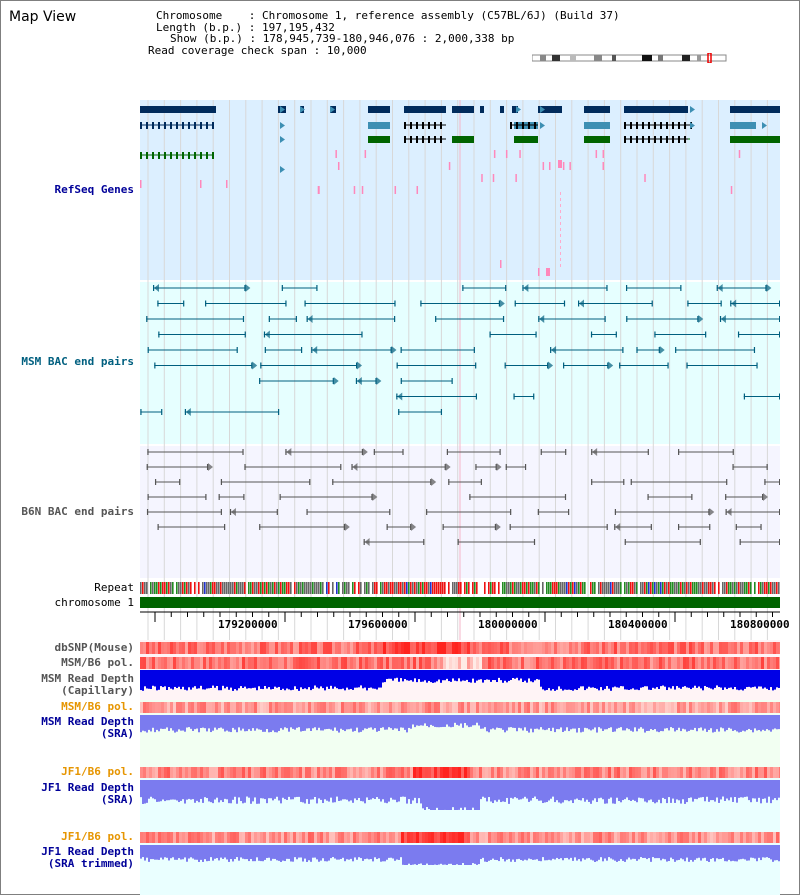 The image size is (800, 895). I want to click on strand-arrow, so click(282, 139).